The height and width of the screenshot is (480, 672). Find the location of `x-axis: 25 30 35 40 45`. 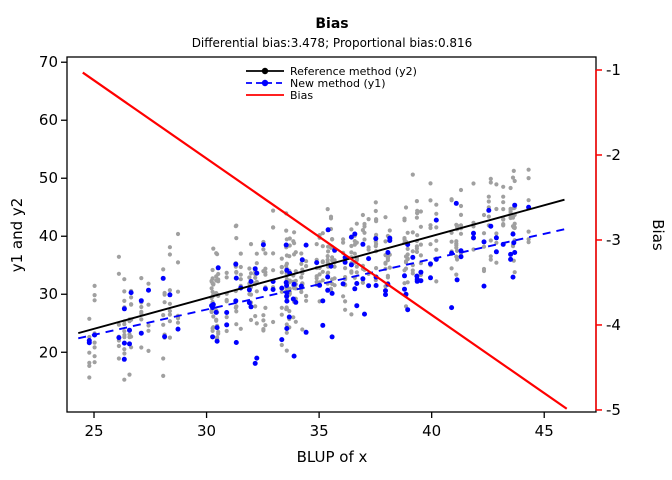

x-axis: 25 30 35 40 45 is located at coordinates (319, 426).